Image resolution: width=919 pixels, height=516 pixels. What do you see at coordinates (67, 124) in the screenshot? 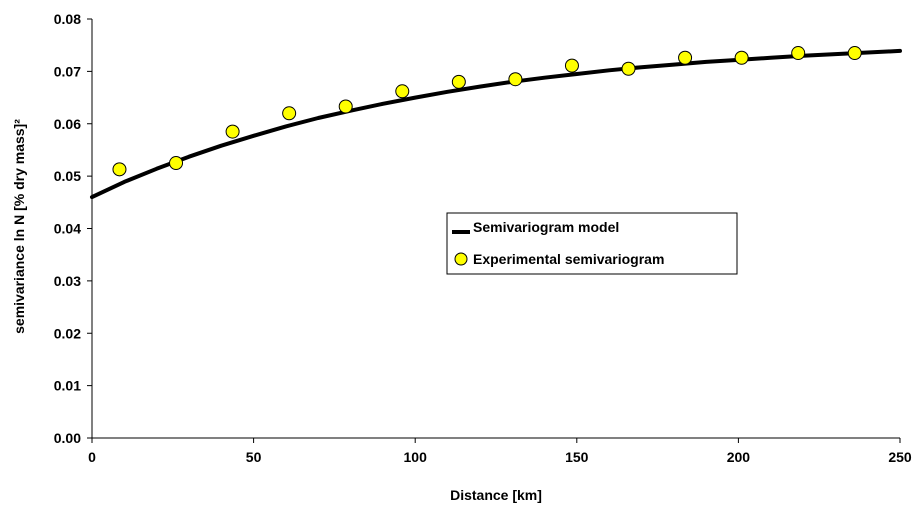
I see `y-tick-label: 0.06` at bounding box center [67, 124].